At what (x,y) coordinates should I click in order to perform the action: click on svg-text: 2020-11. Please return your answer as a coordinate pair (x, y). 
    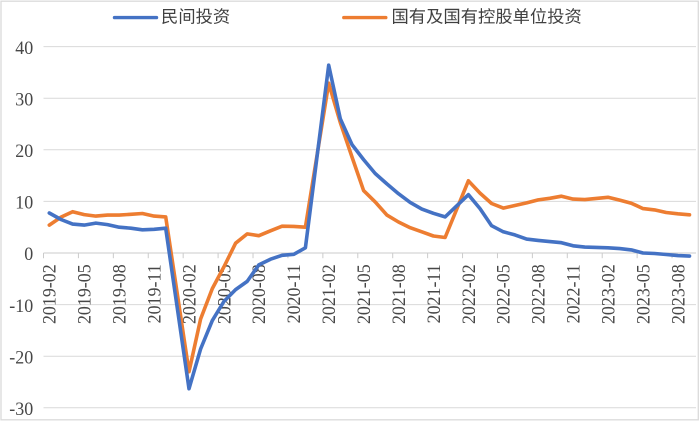
    Looking at the image, I should click on (295, 293).